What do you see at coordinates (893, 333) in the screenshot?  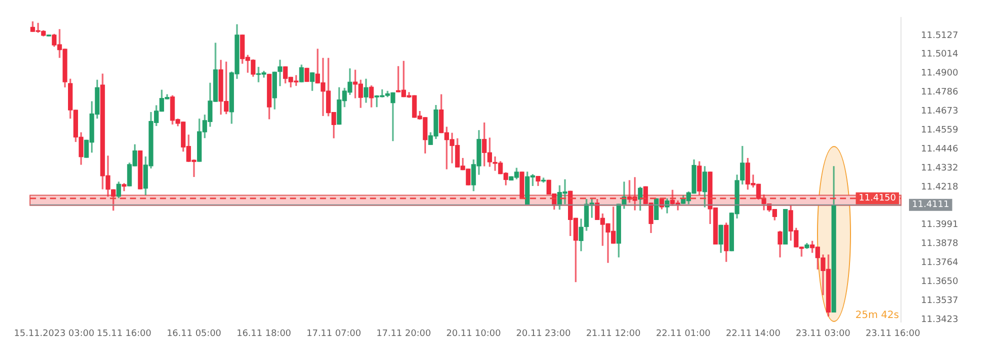 I see `x-tick-label: 23.11 16:00` at bounding box center [893, 333].